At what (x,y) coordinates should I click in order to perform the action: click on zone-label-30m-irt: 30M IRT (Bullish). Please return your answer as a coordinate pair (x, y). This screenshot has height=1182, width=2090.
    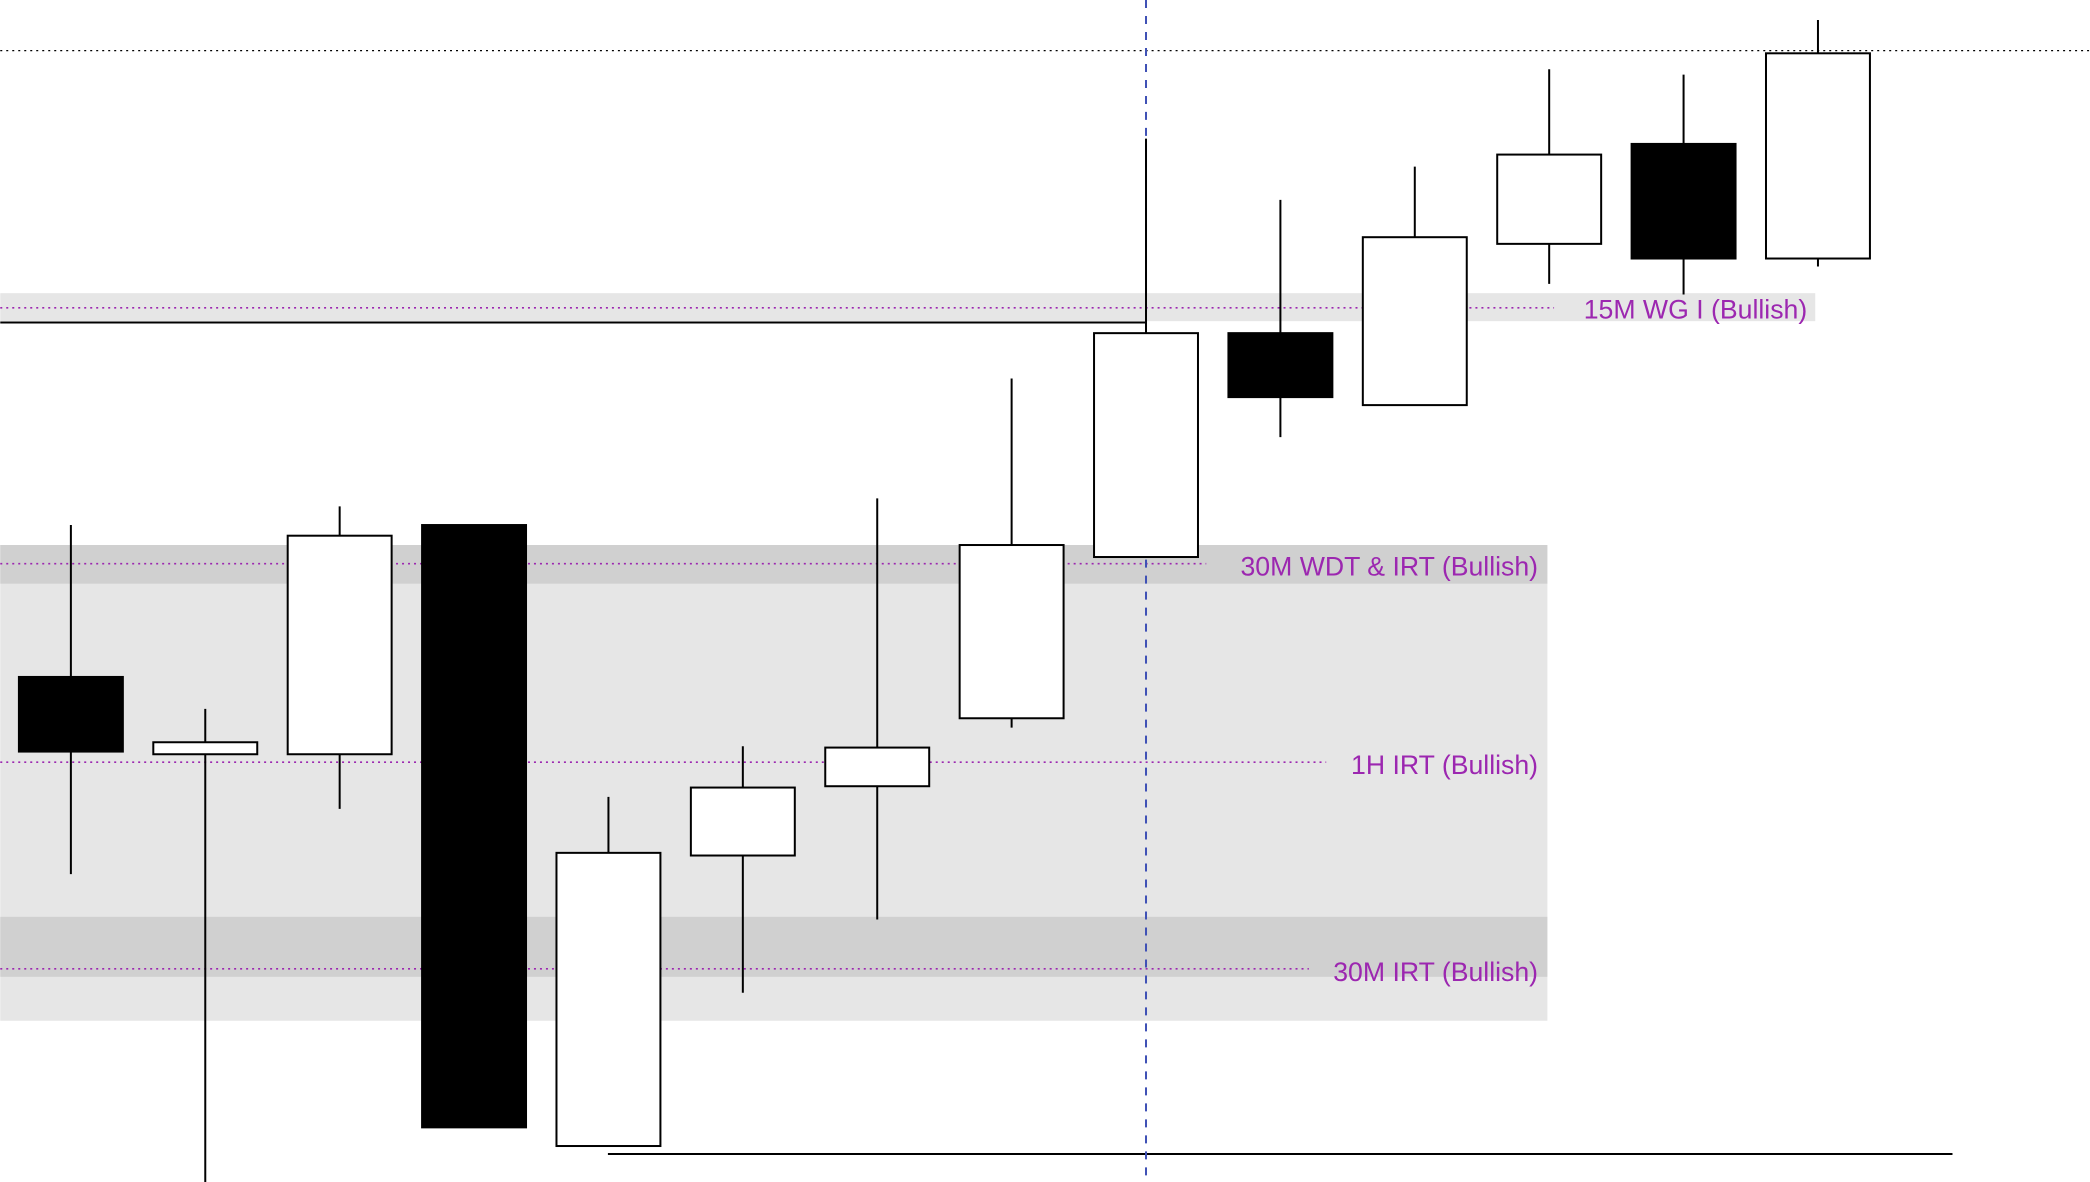
    Looking at the image, I should click on (1435, 972).